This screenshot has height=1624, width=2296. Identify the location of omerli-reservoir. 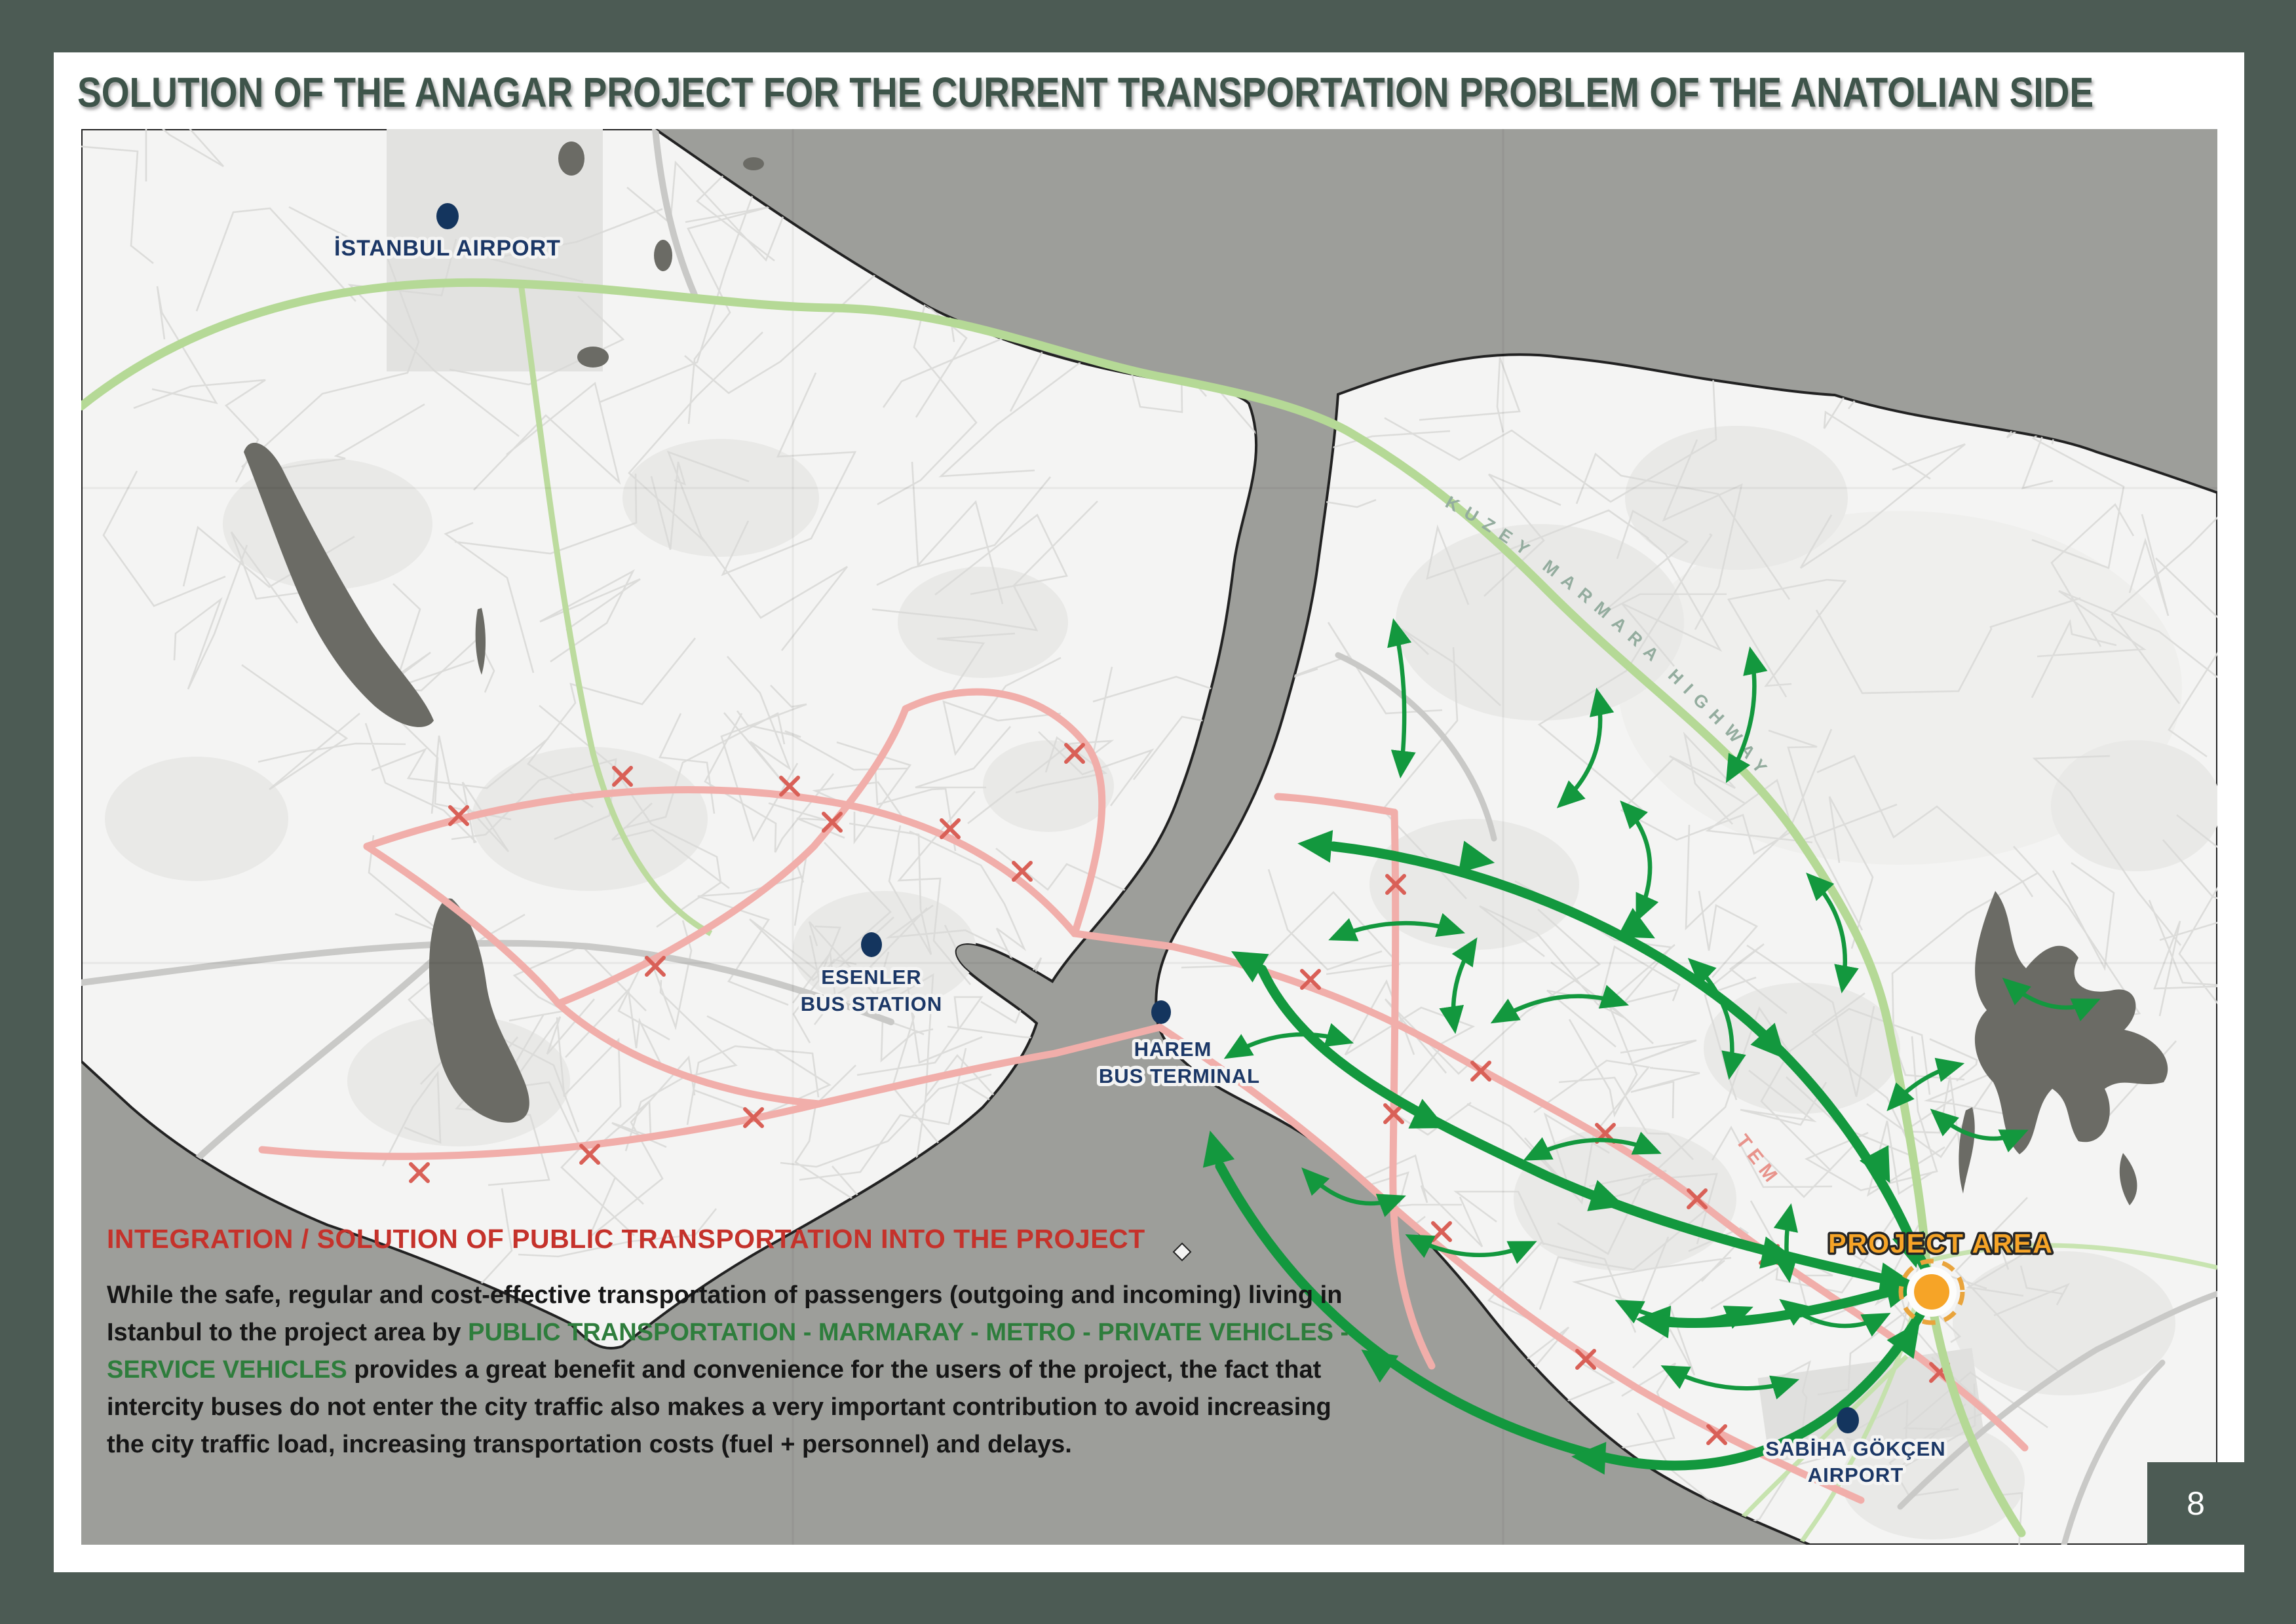
(2071, 1022).